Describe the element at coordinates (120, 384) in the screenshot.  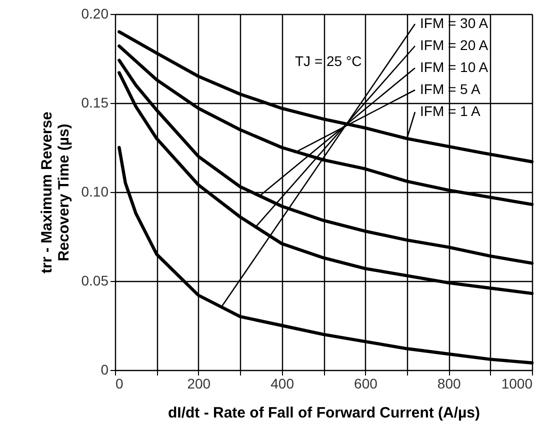
I see `x-tick-label: 0` at that location.